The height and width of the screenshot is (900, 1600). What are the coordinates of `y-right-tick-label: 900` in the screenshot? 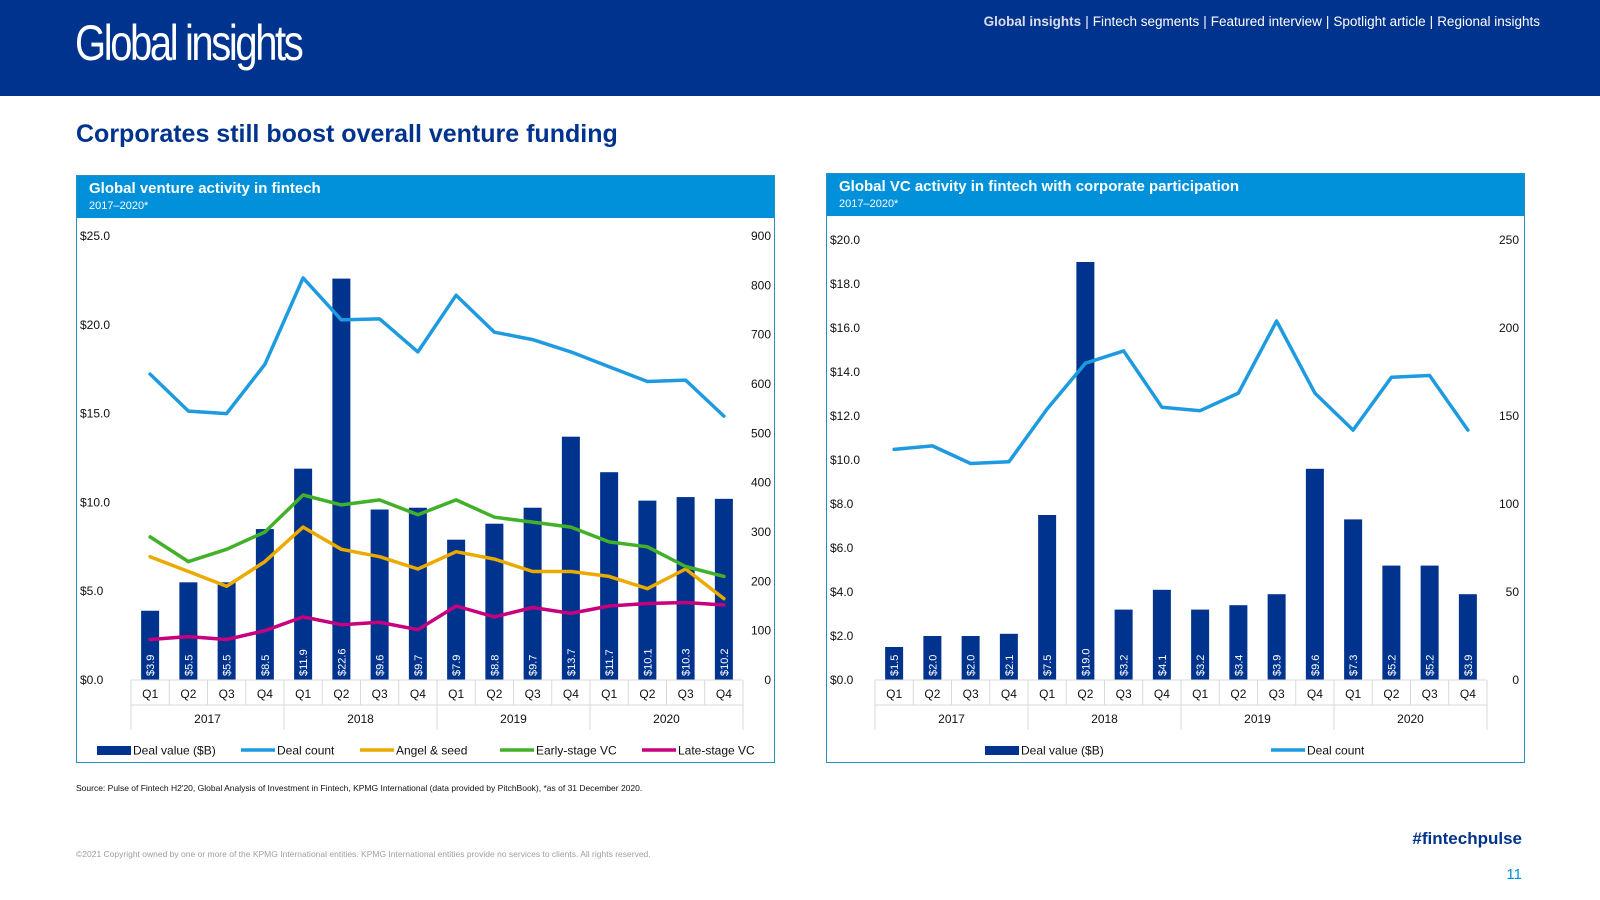 It's located at (761, 236).